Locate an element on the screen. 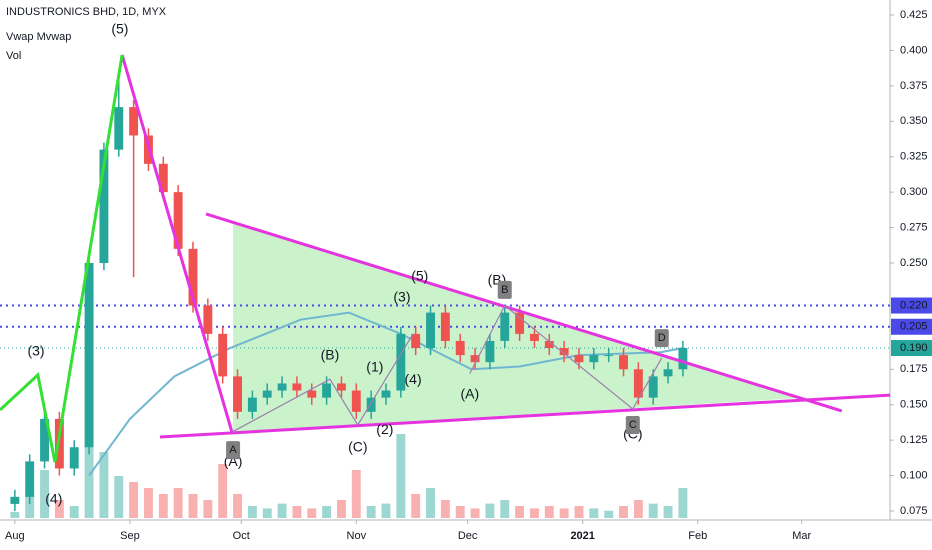  price-label: 0.220 is located at coordinates (914, 305).